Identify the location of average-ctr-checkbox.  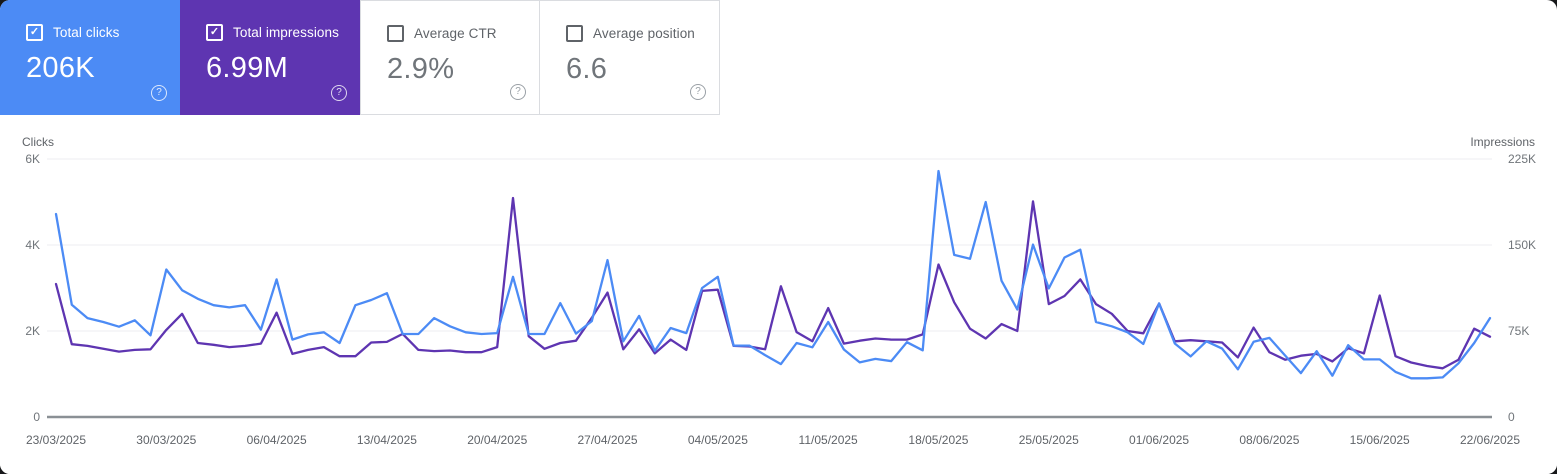
(395, 33).